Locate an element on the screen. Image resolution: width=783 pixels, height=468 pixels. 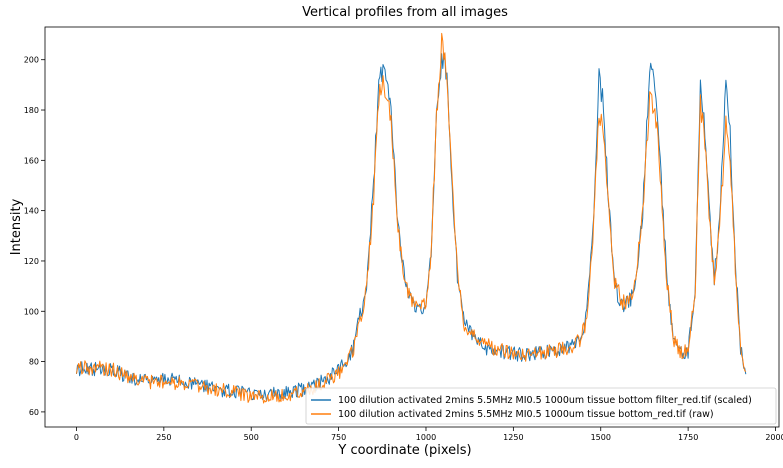
legend-box is located at coordinates (541, 406).